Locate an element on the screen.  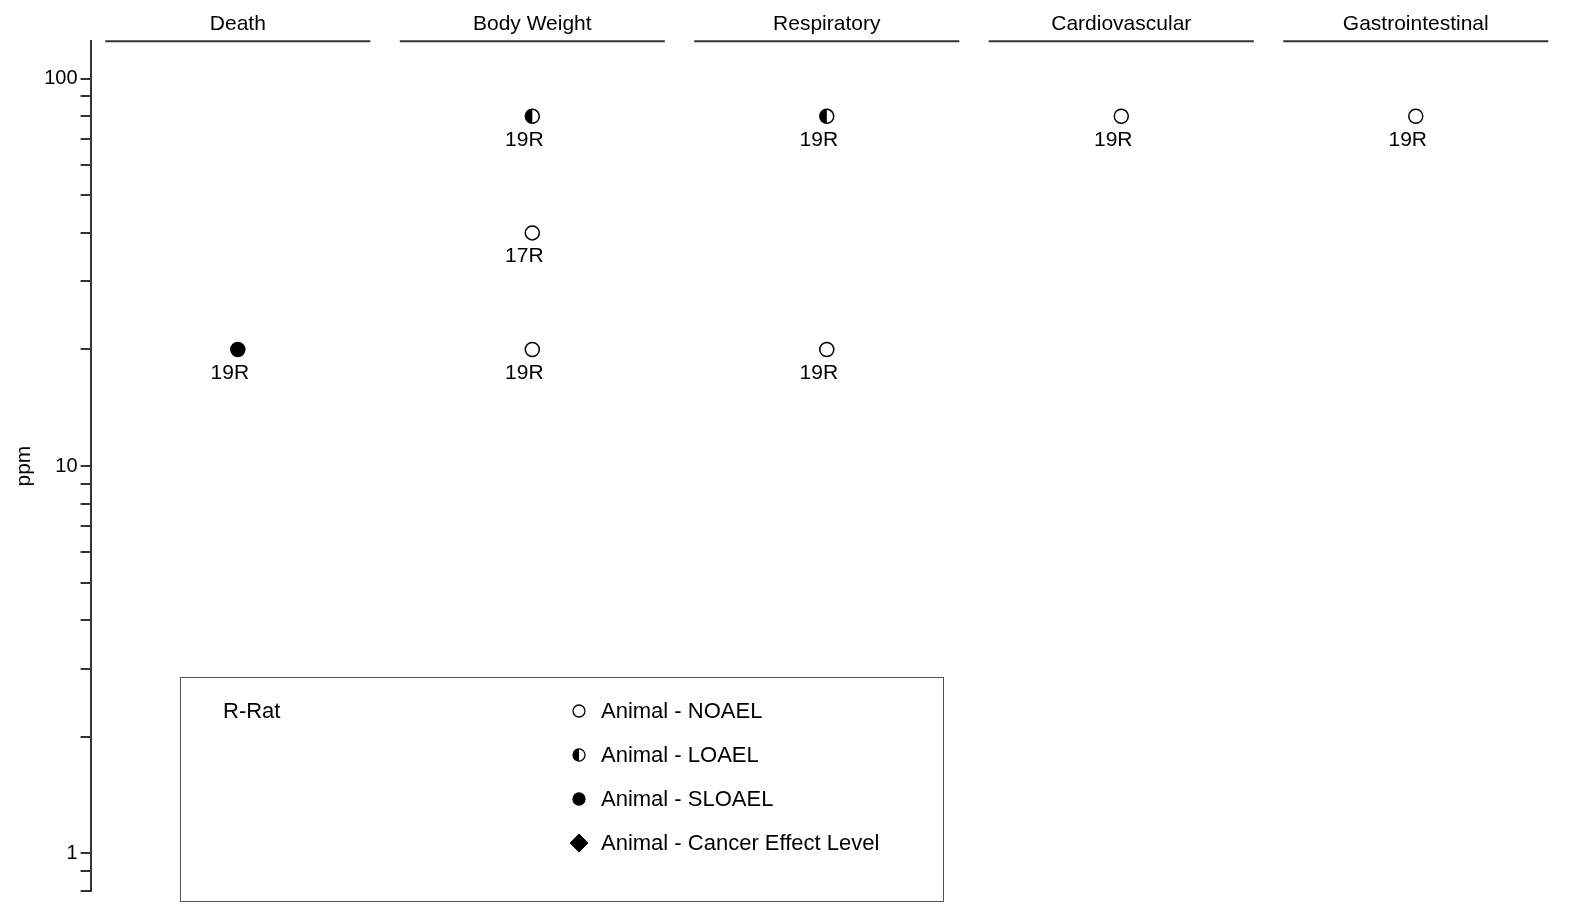
legend-title: R-Rat is located at coordinates (252, 711).